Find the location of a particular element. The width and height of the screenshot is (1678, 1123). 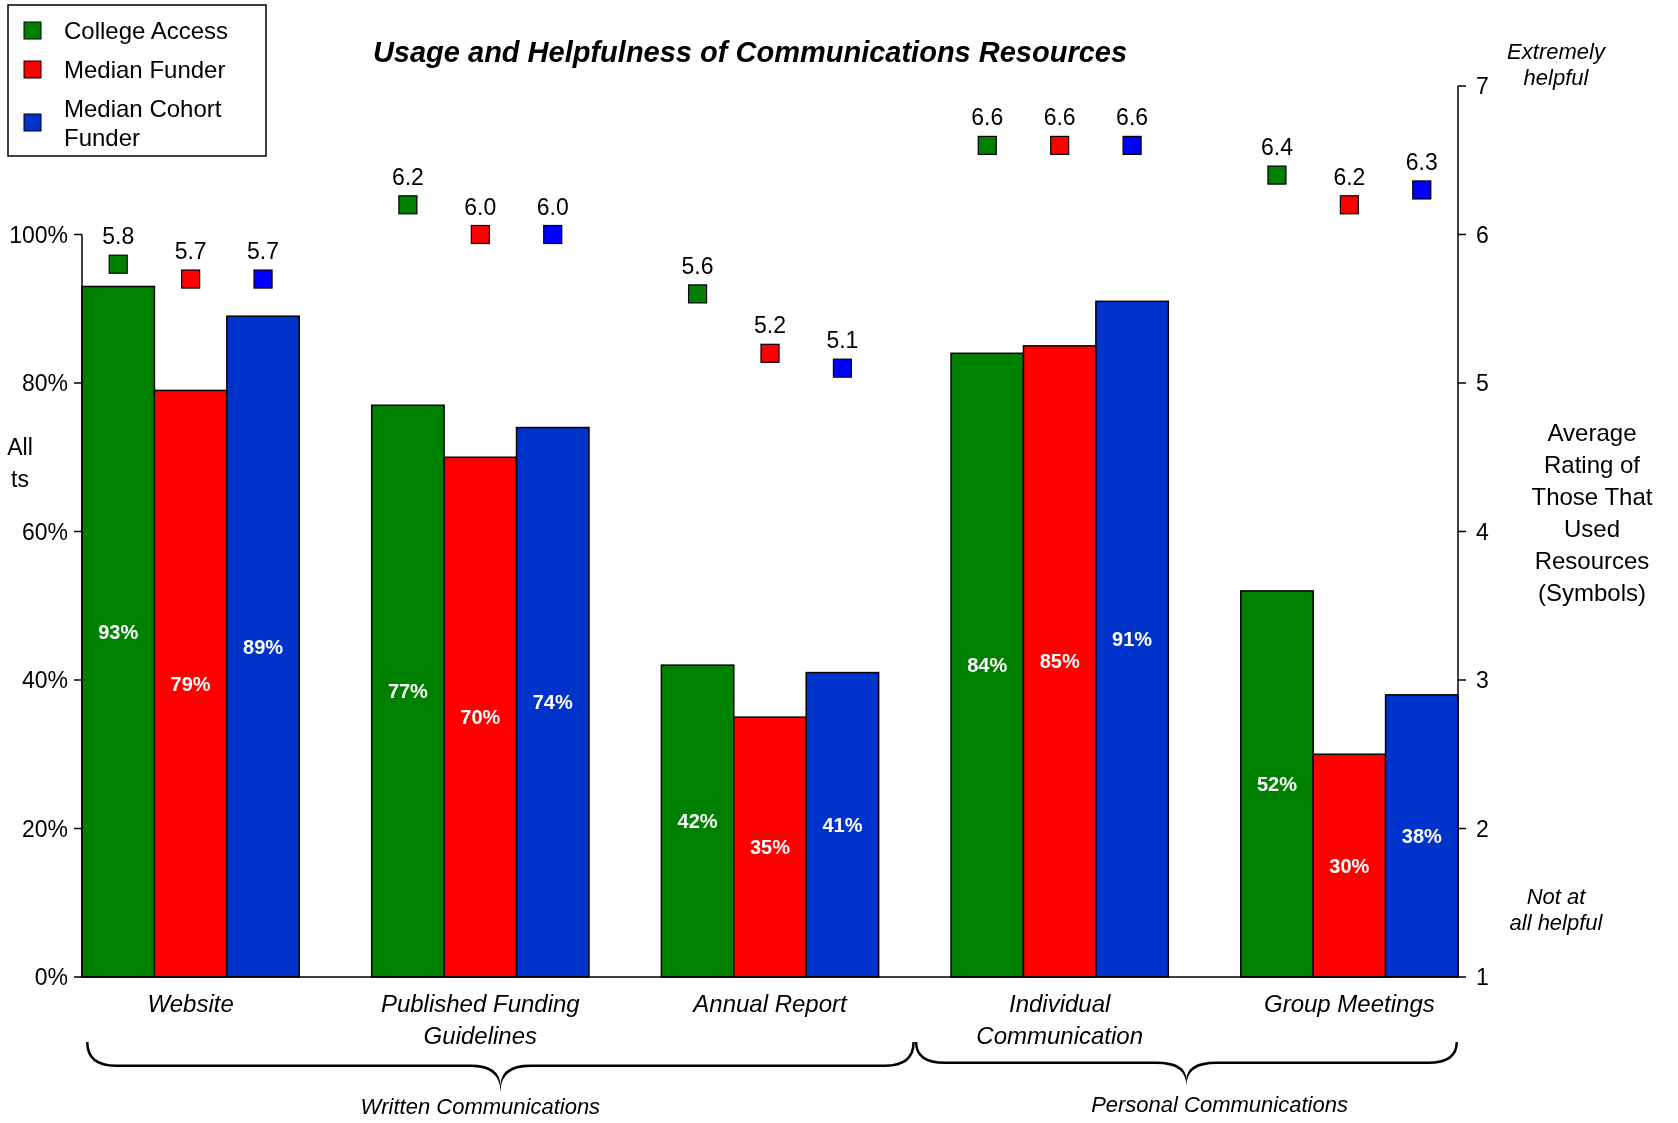

data-label: 77% is located at coordinates (408, 691).